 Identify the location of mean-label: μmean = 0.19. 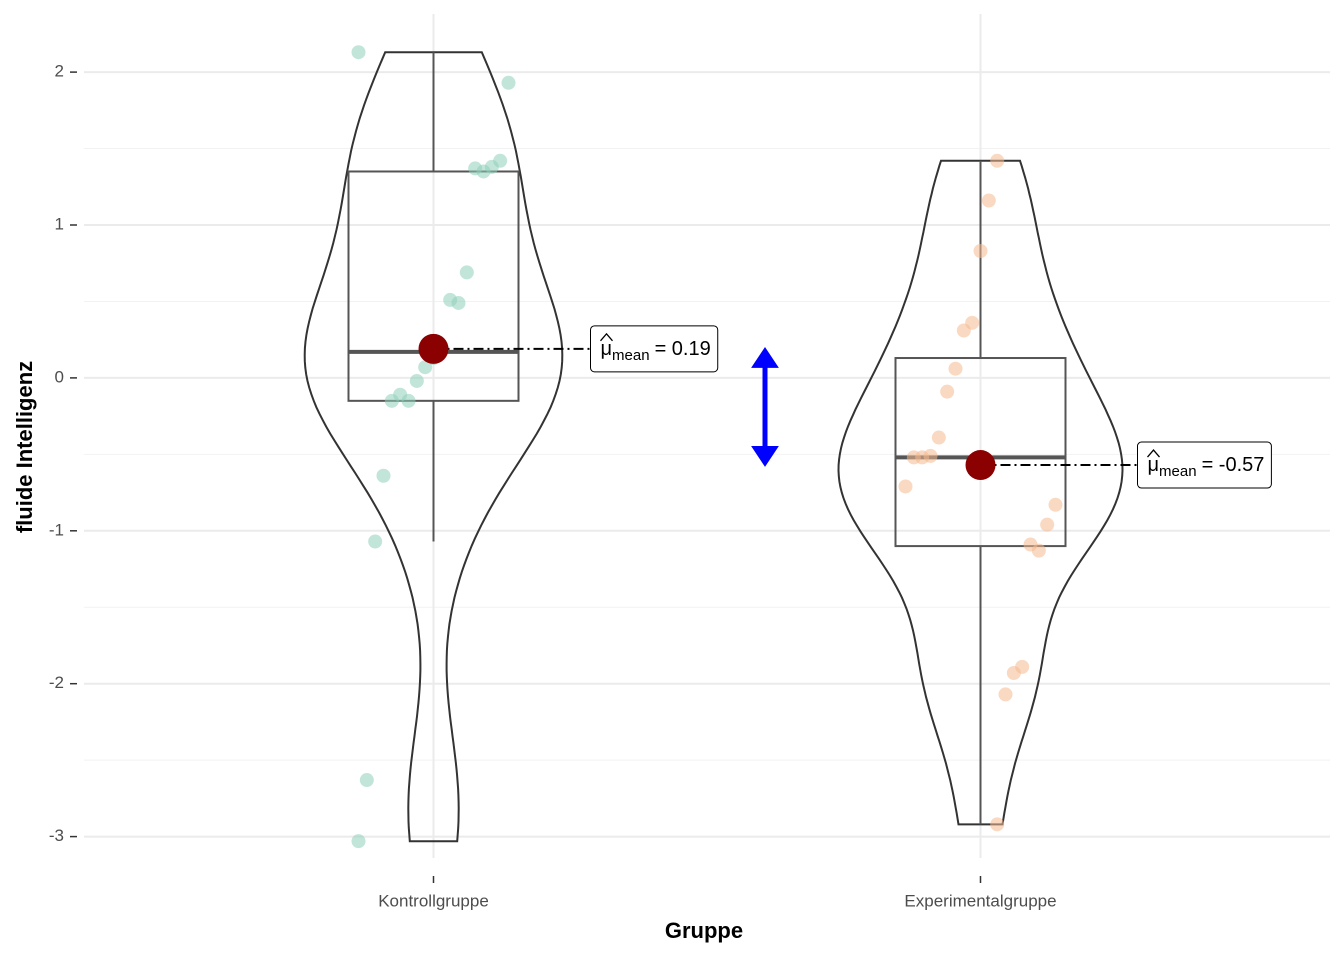
(656, 351).